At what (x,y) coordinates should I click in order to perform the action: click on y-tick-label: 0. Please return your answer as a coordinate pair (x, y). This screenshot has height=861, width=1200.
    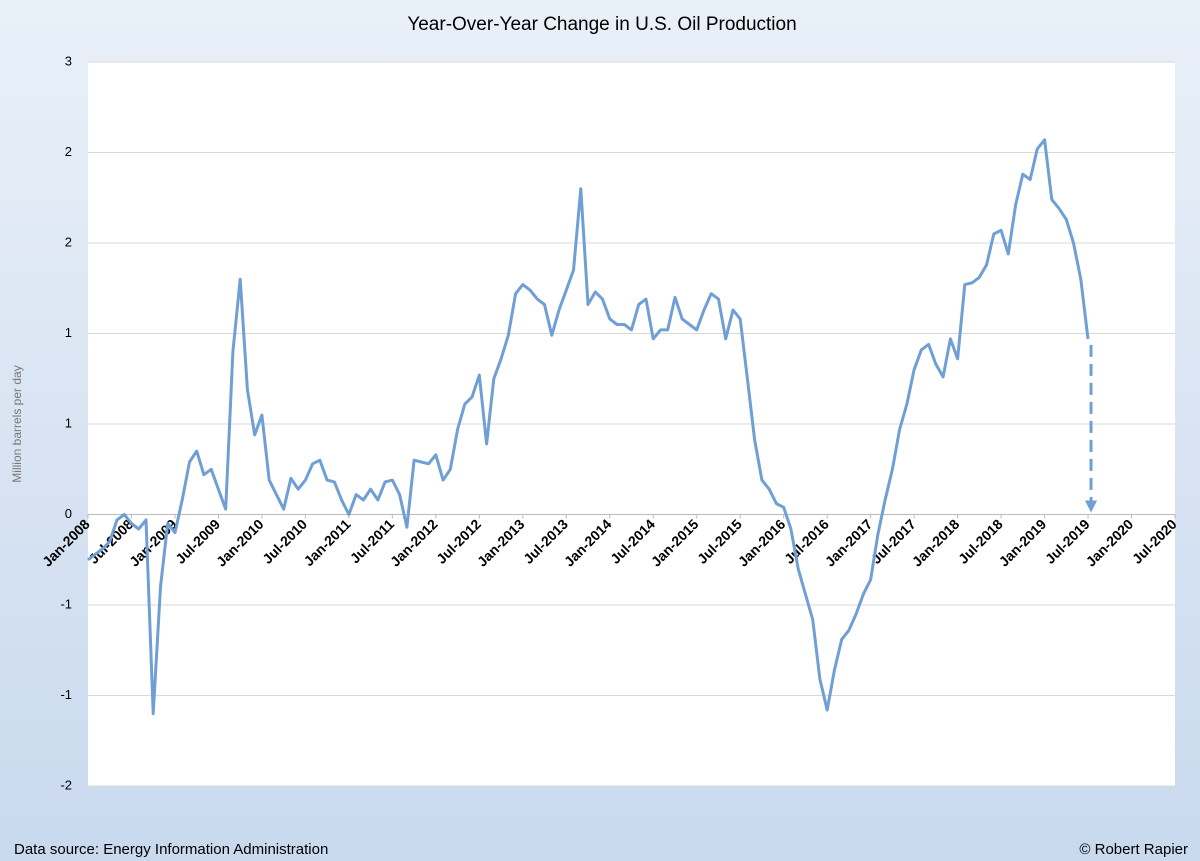
    Looking at the image, I should click on (68, 513).